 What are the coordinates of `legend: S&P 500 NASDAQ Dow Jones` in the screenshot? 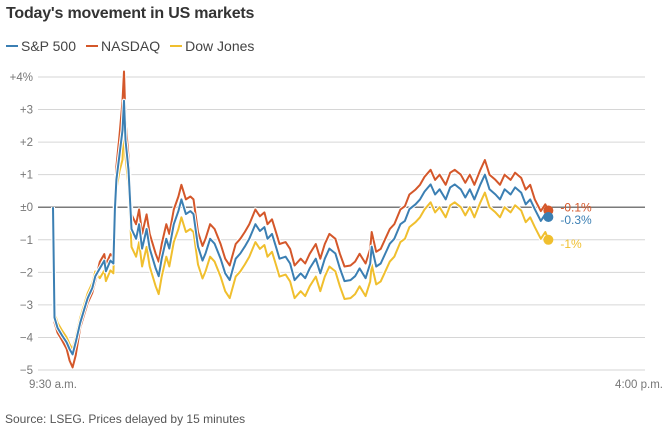 It's located at (130, 46).